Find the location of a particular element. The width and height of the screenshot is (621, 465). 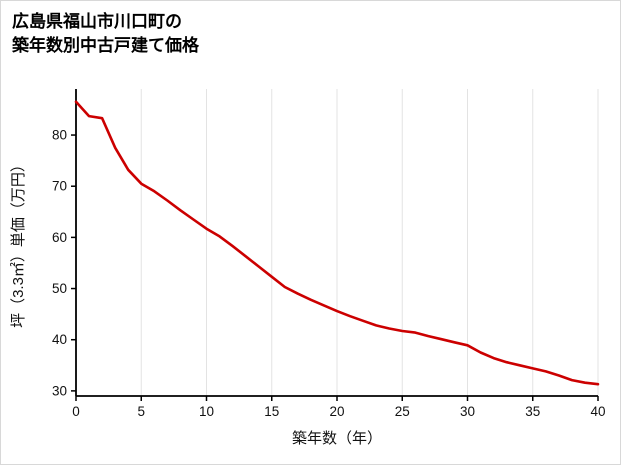

x-tick-label: 5 is located at coordinates (141, 411).